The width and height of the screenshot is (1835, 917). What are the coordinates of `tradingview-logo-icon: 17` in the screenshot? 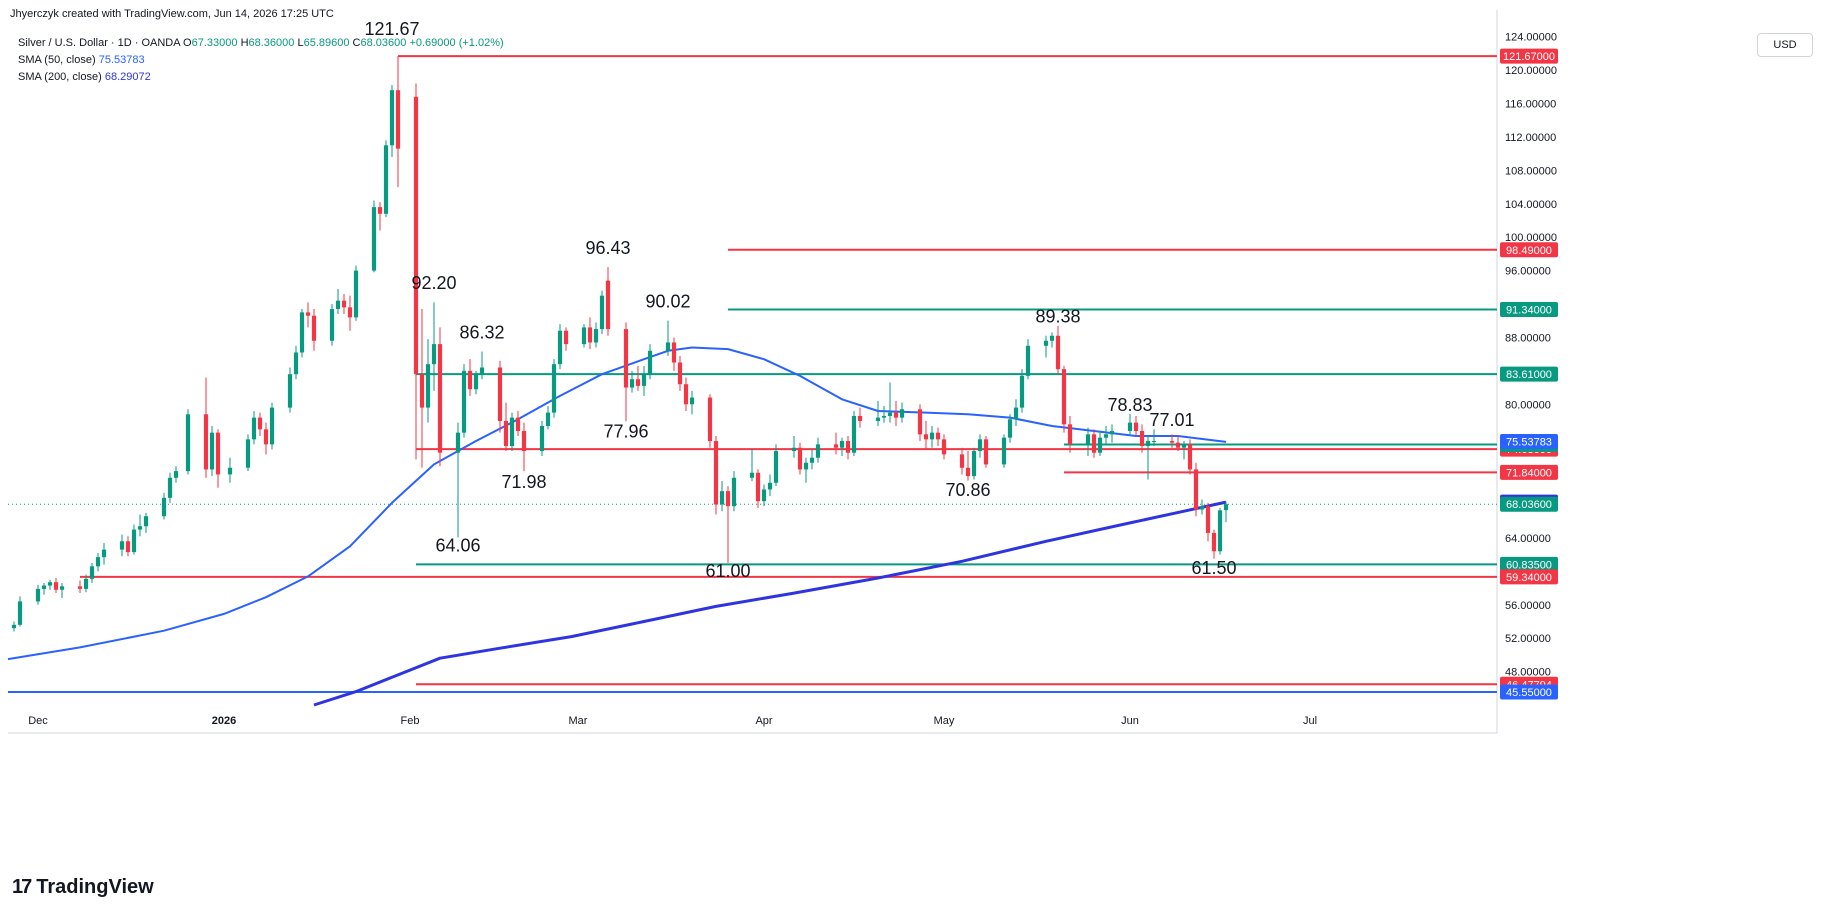 It's located at (22, 887).